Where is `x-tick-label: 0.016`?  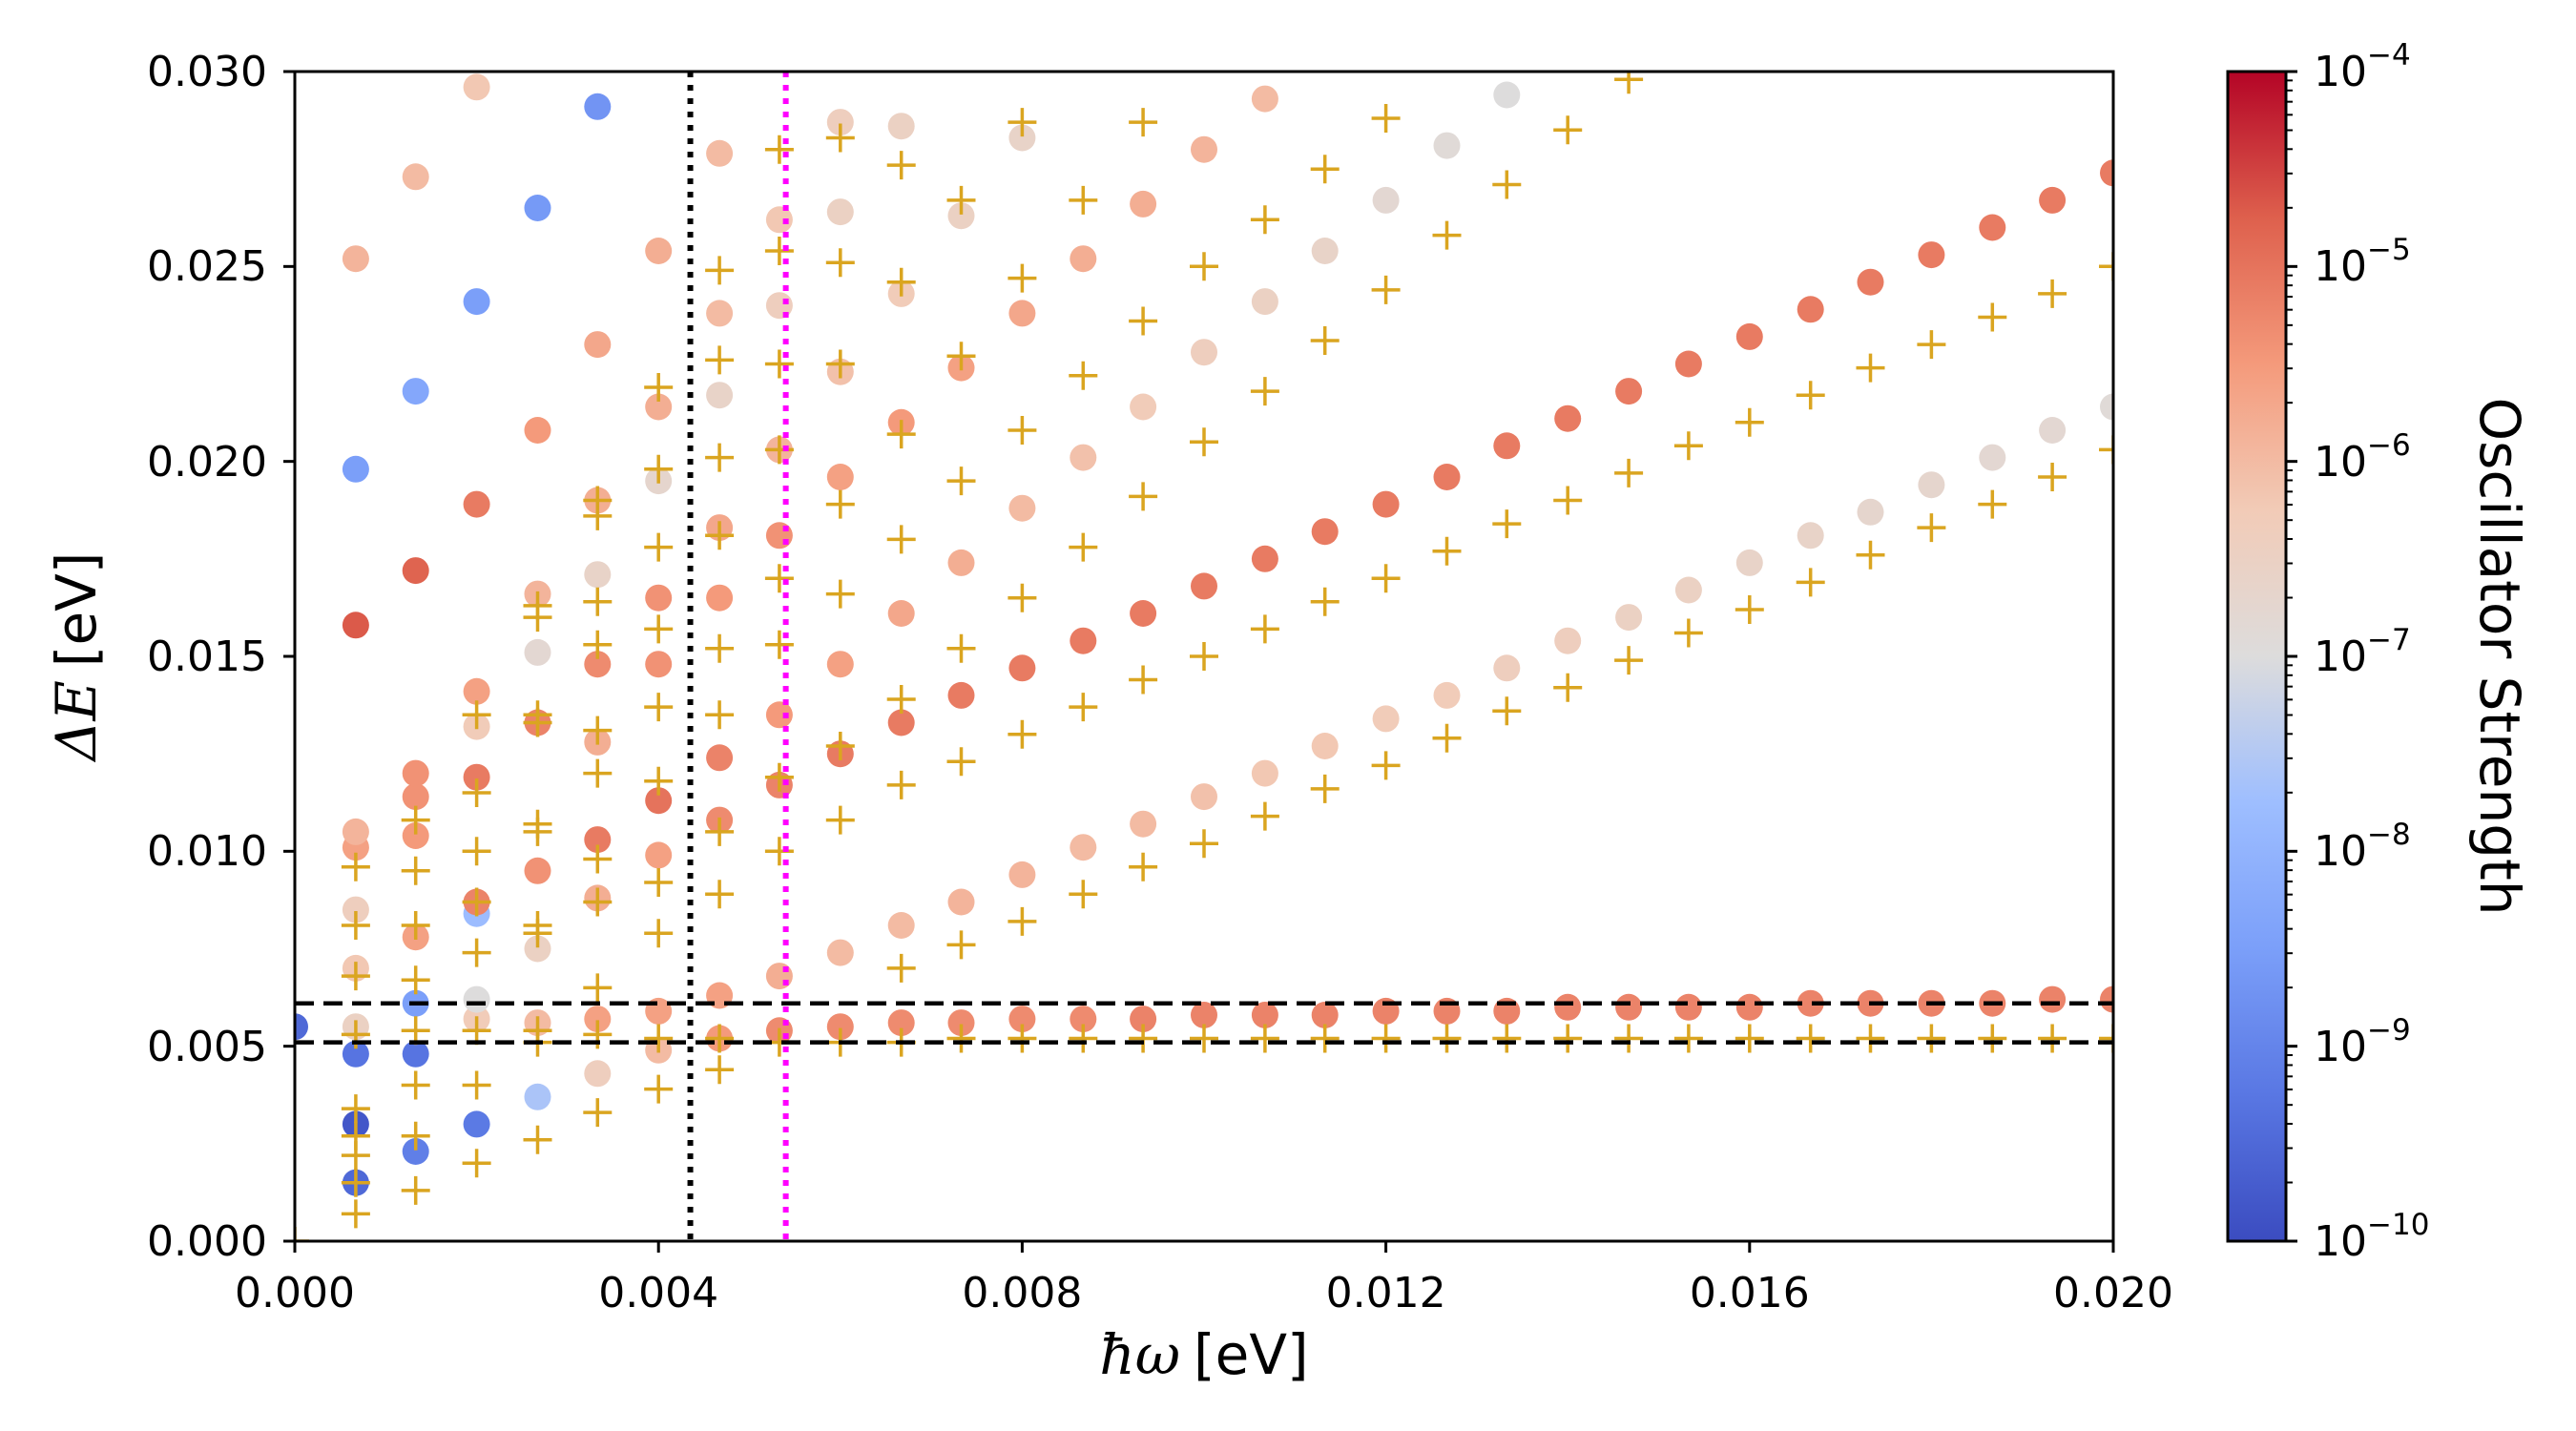 x-tick-label: 0.016 is located at coordinates (1750, 1293).